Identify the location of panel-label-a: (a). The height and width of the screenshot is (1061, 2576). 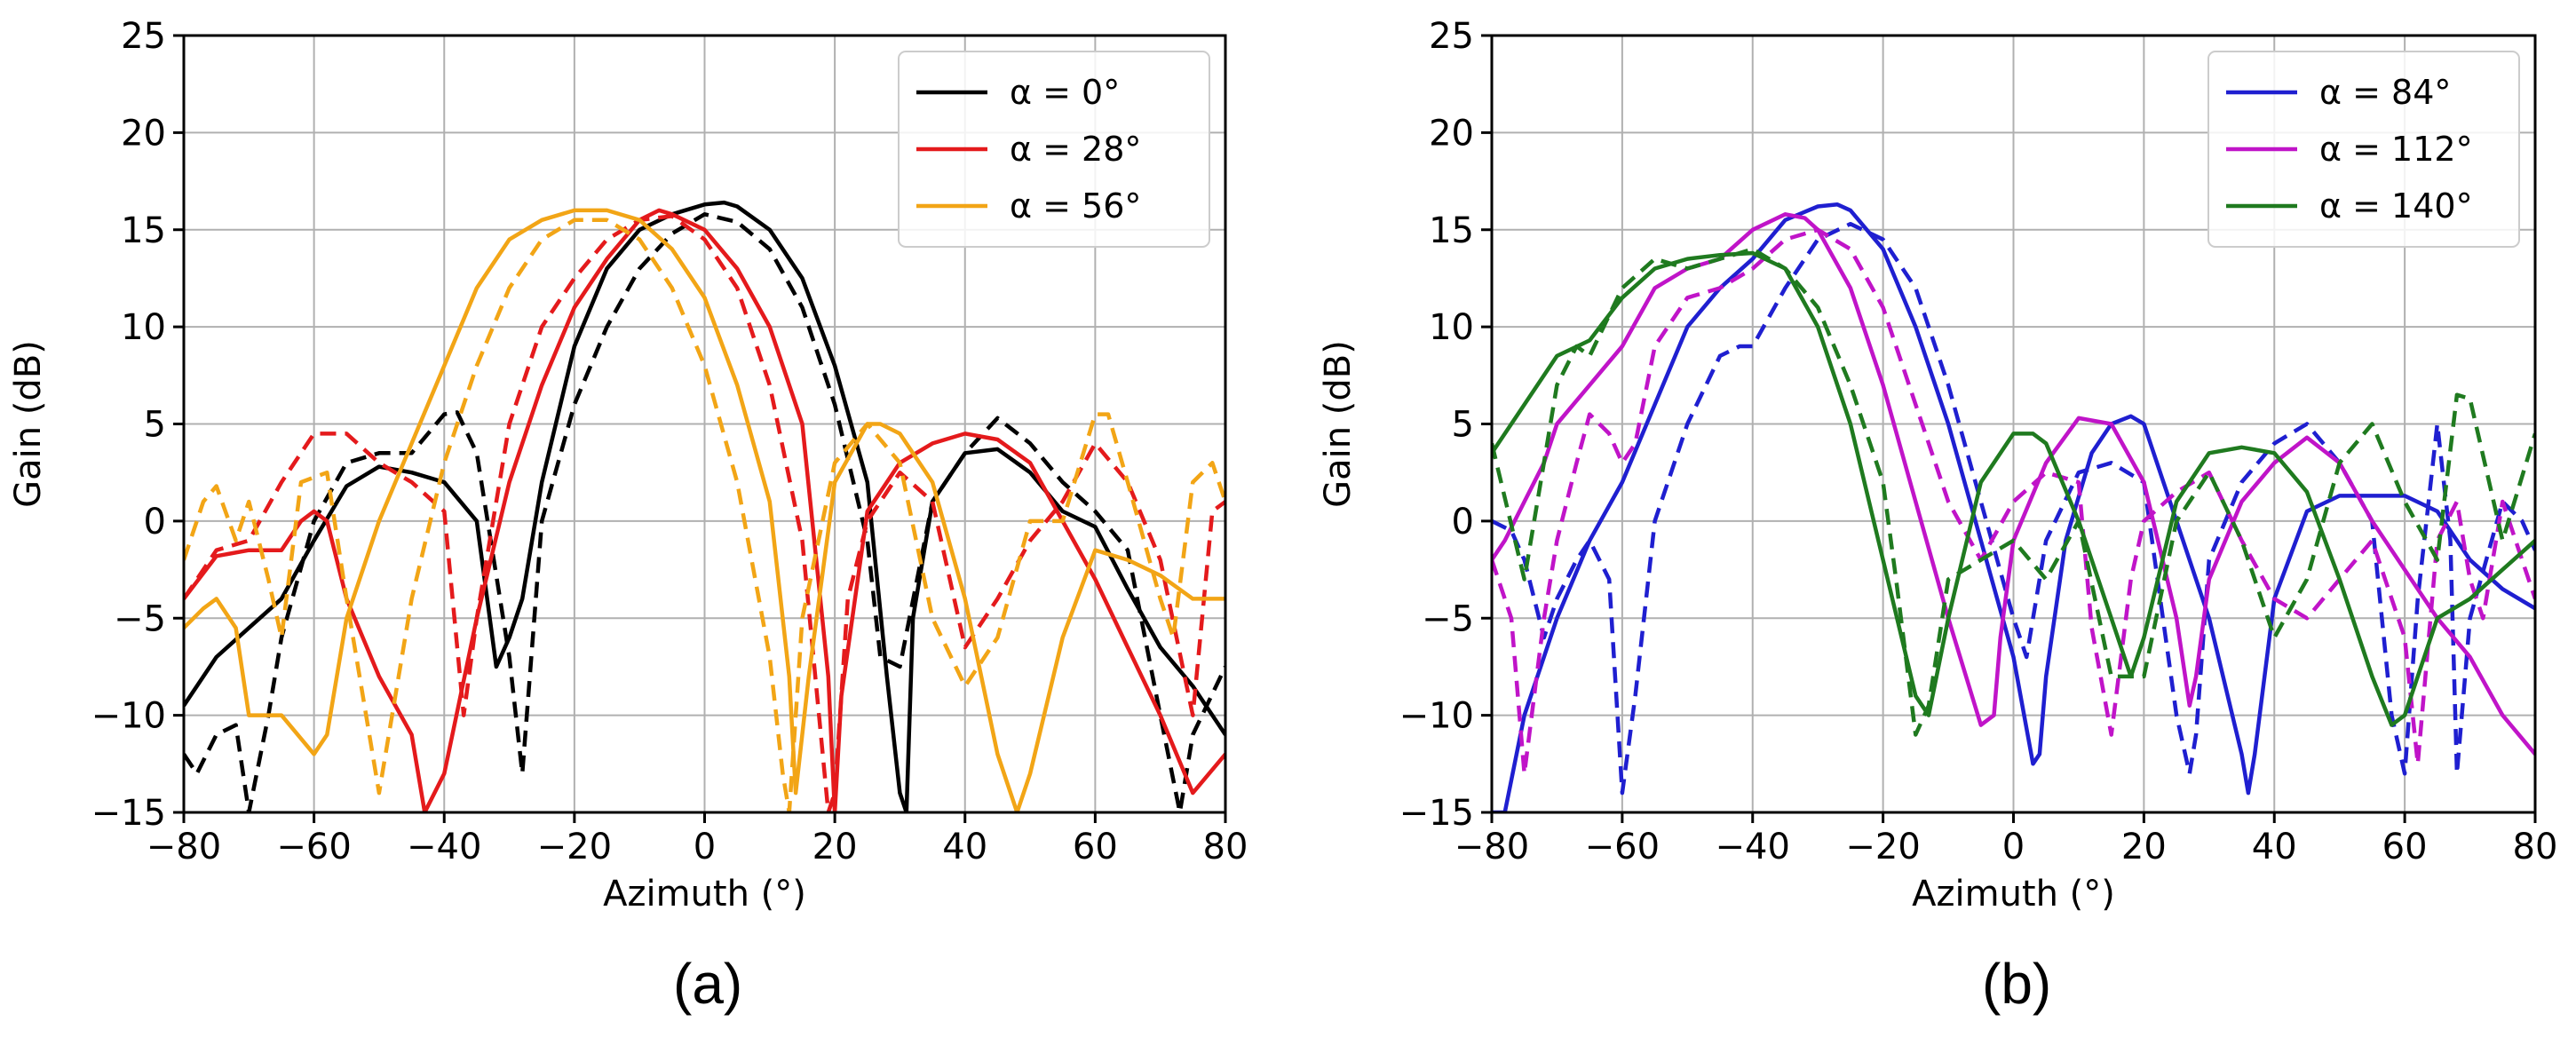
(708, 984).